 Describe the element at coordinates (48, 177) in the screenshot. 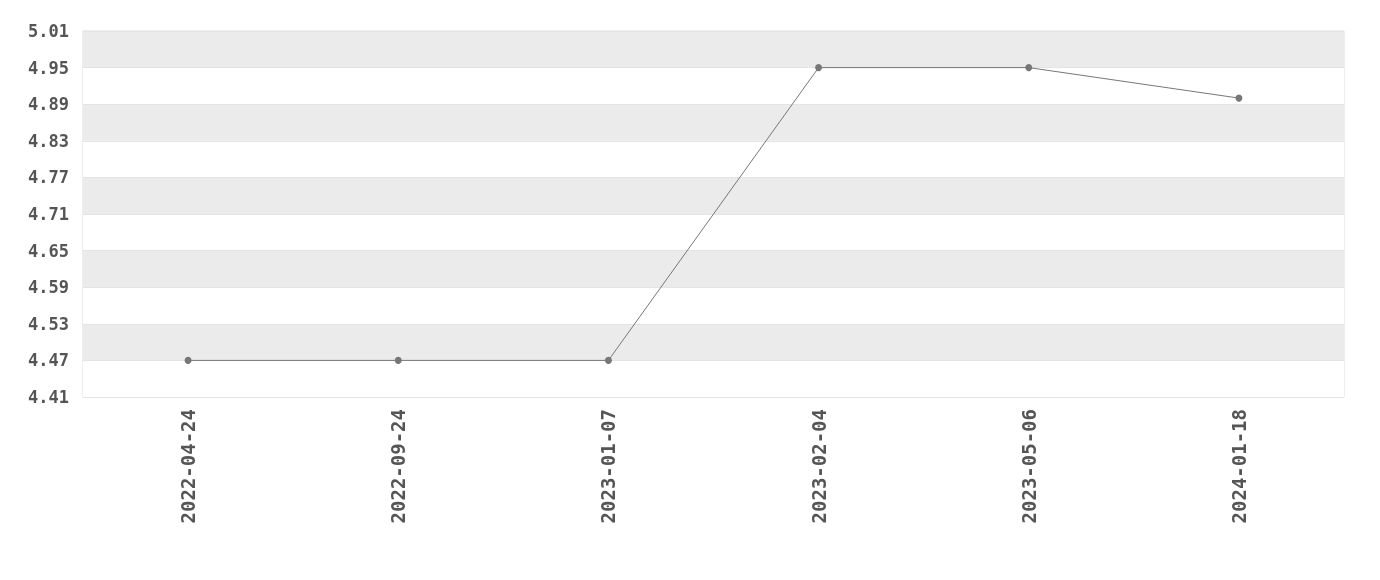

I see `y-tick-label: 4.77` at that location.